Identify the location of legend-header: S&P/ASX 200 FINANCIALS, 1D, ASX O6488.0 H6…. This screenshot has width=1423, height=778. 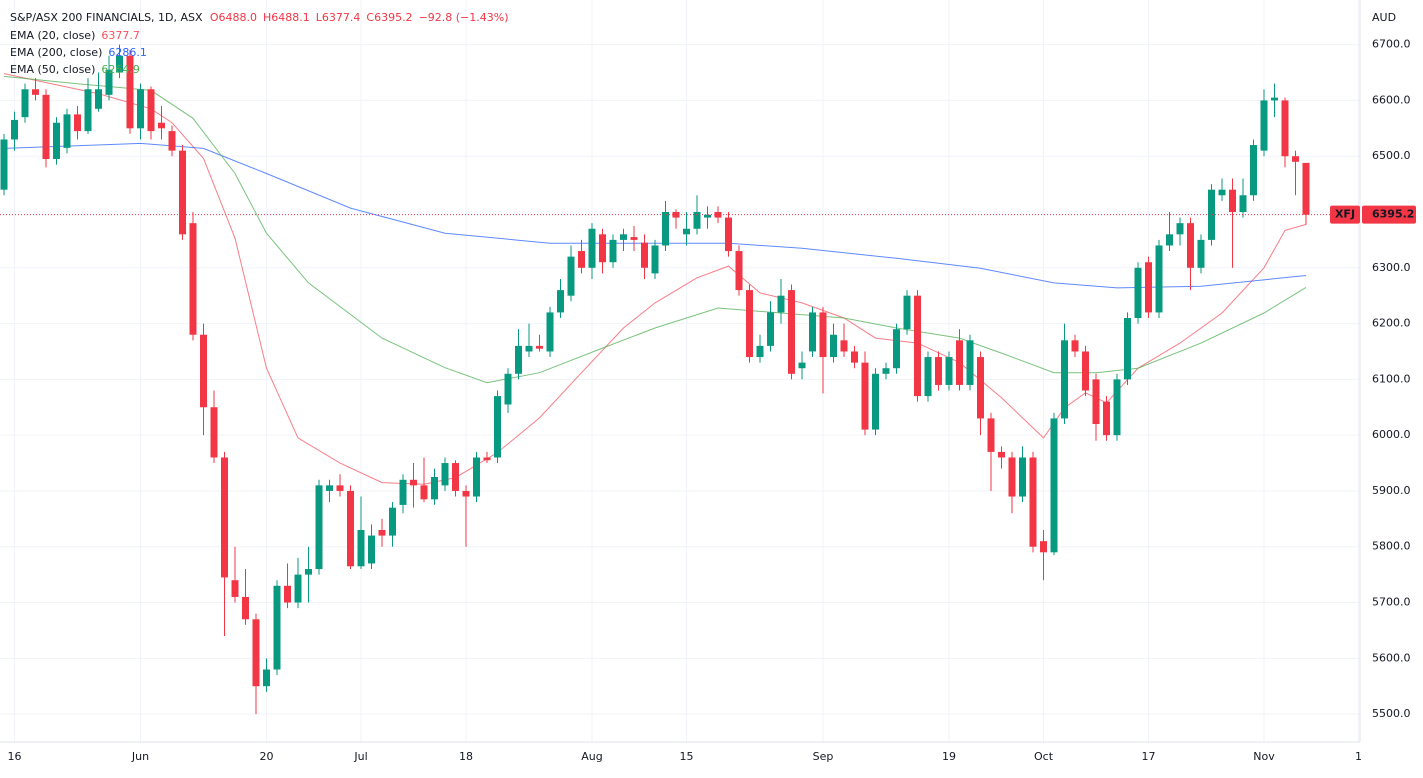
(259, 17).